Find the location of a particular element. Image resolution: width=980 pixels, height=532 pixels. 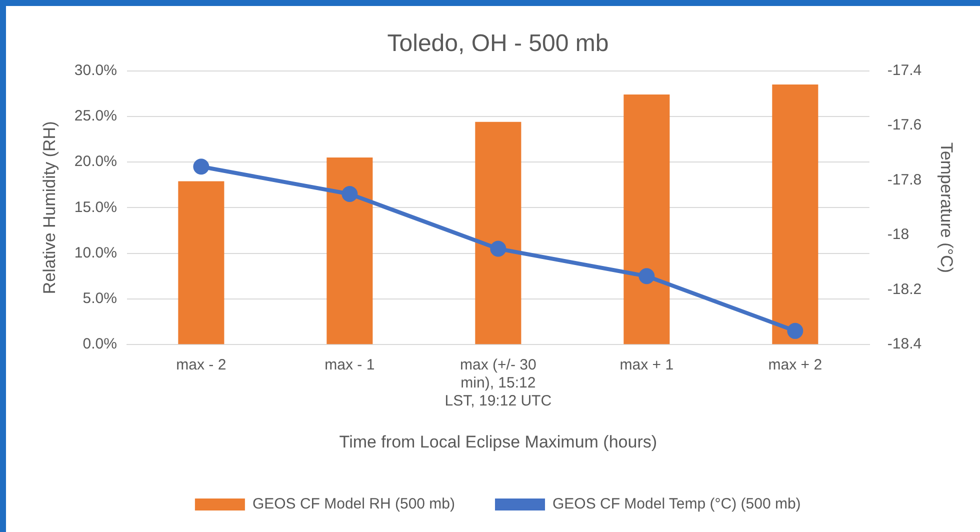

y-tick-label: 0.0% is located at coordinates (99, 344).